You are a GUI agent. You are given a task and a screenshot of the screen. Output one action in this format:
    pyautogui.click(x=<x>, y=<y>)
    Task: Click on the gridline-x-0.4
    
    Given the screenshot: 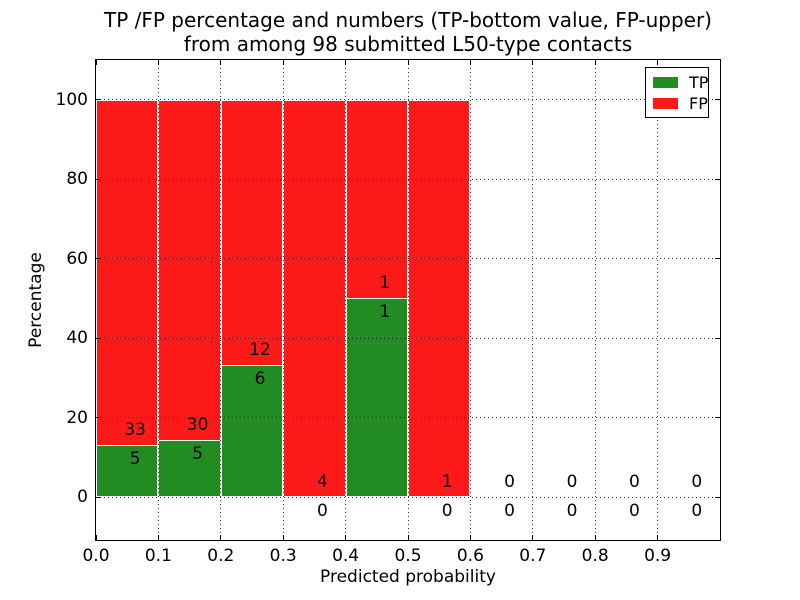 What is the action you would take?
    pyautogui.click(x=346, y=300)
    